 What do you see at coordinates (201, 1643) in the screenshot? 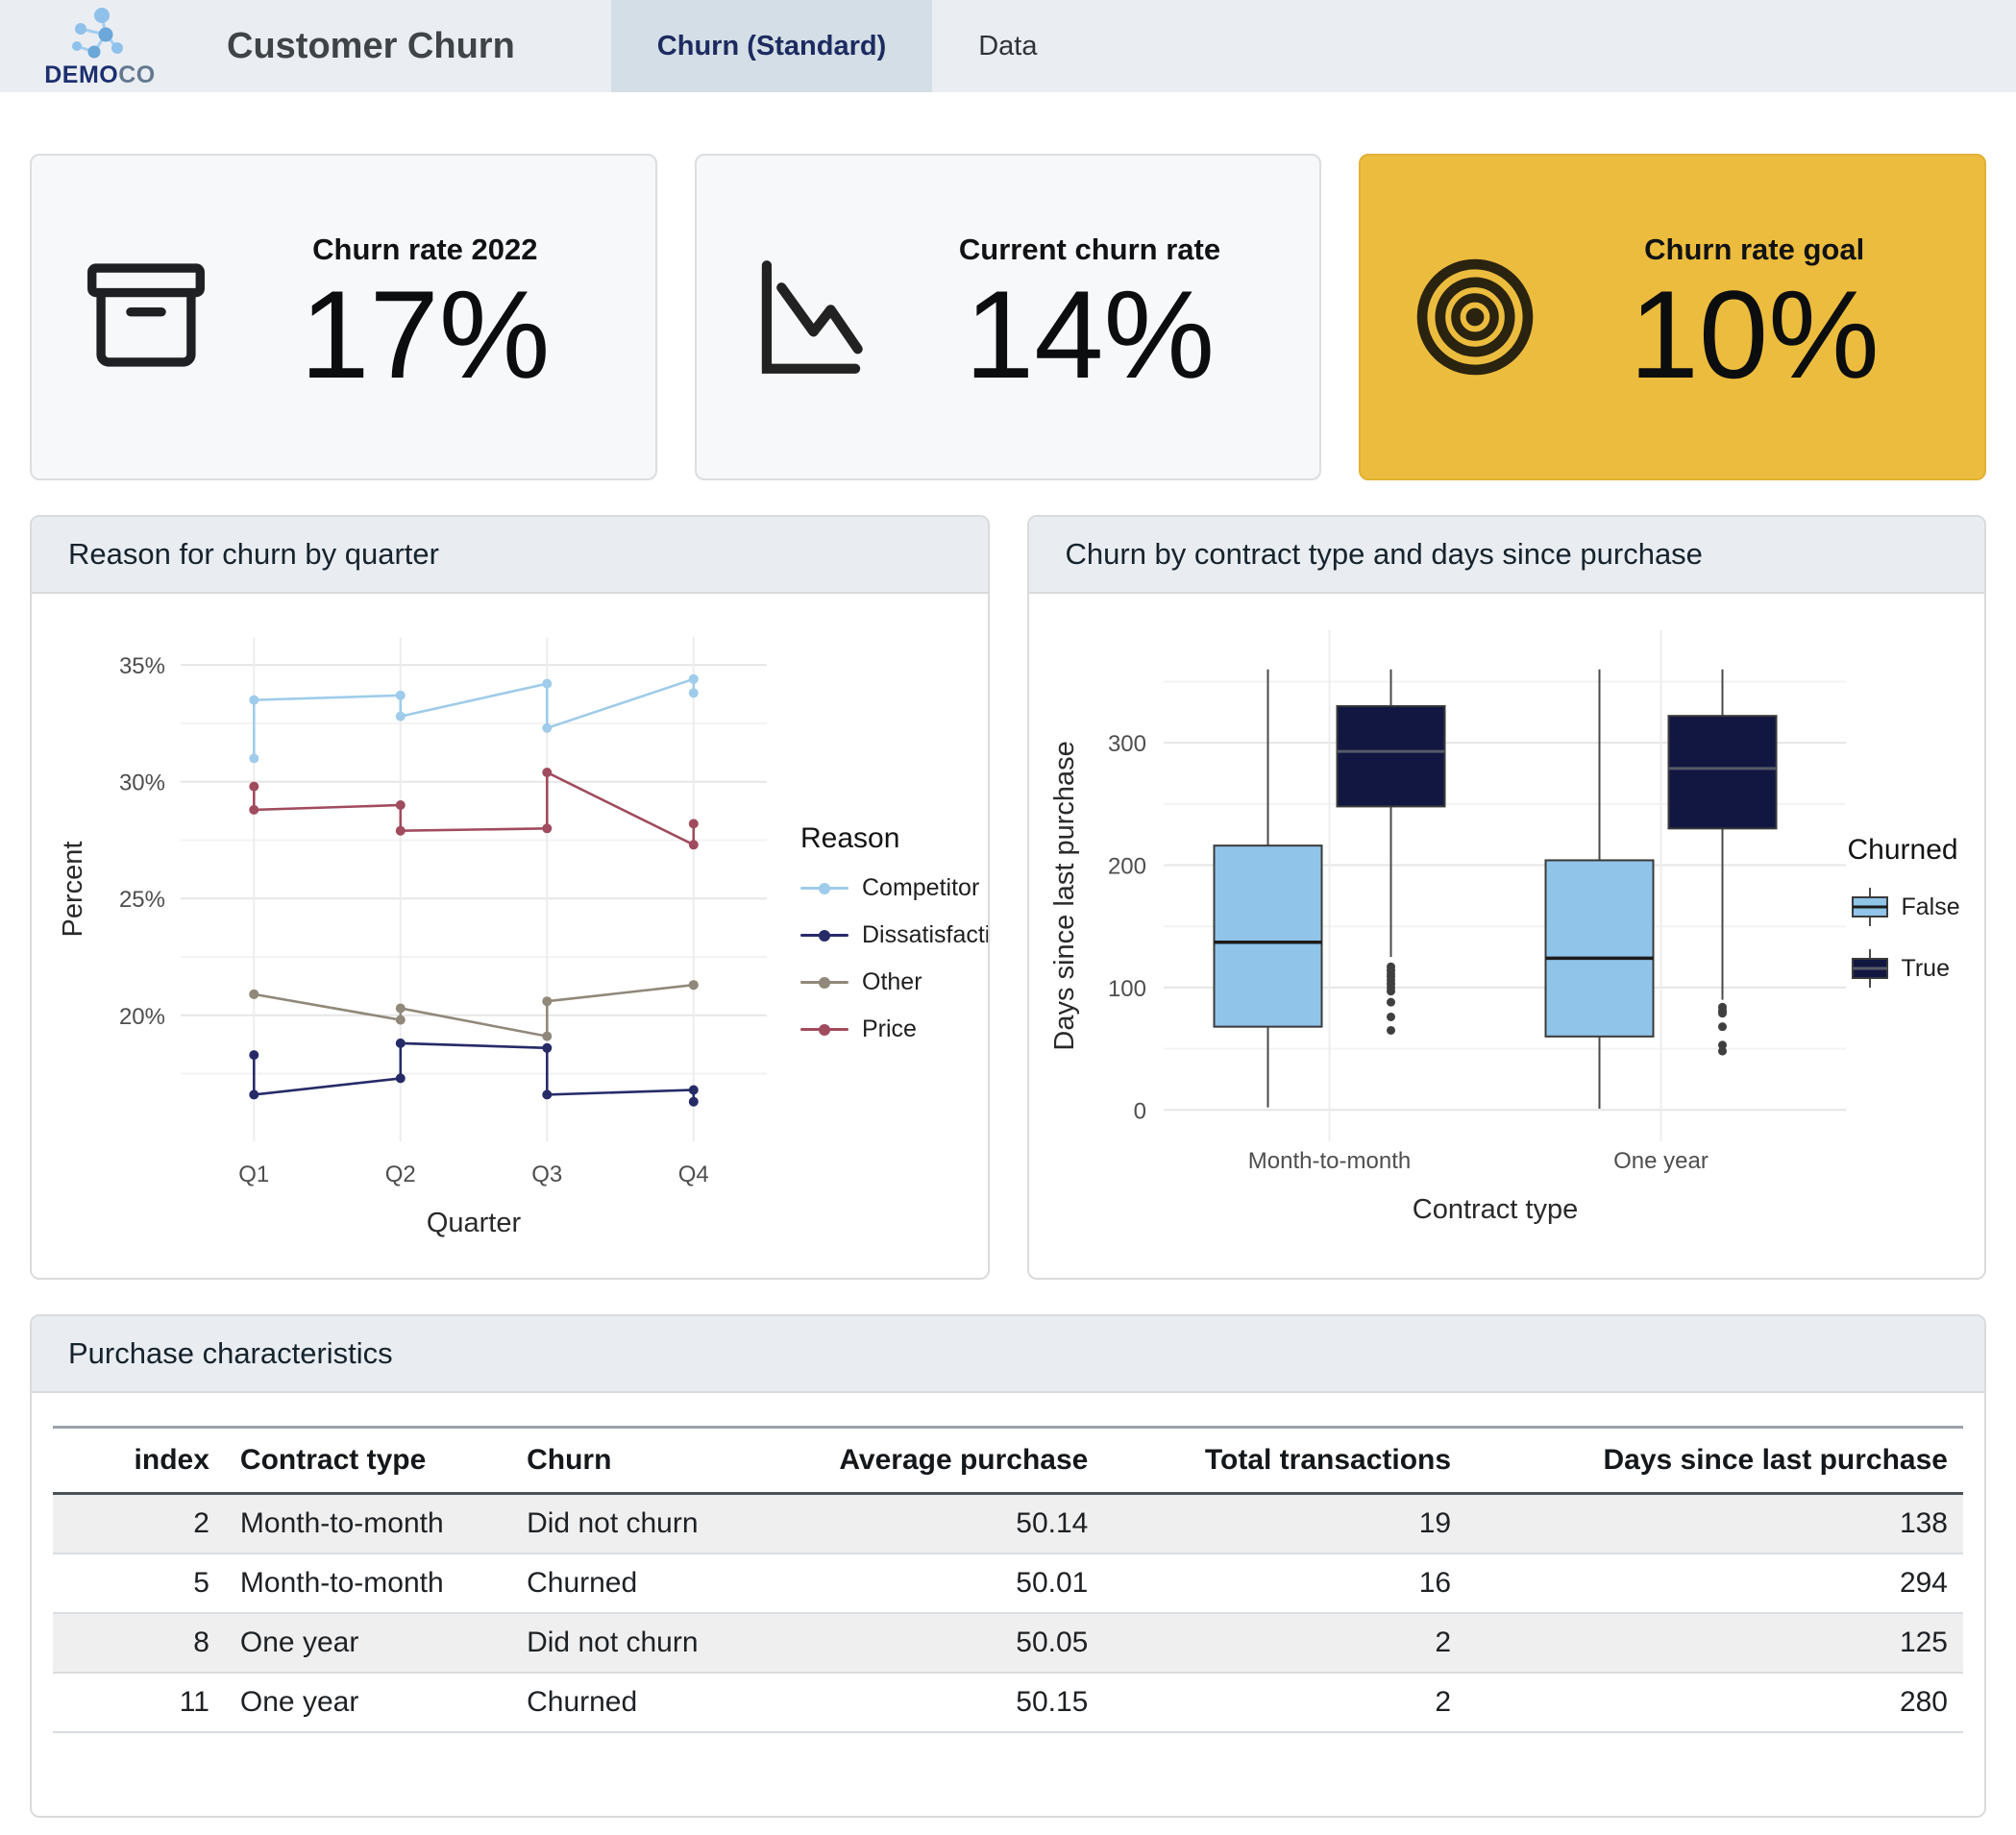
I see `table-cell: 8` at bounding box center [201, 1643].